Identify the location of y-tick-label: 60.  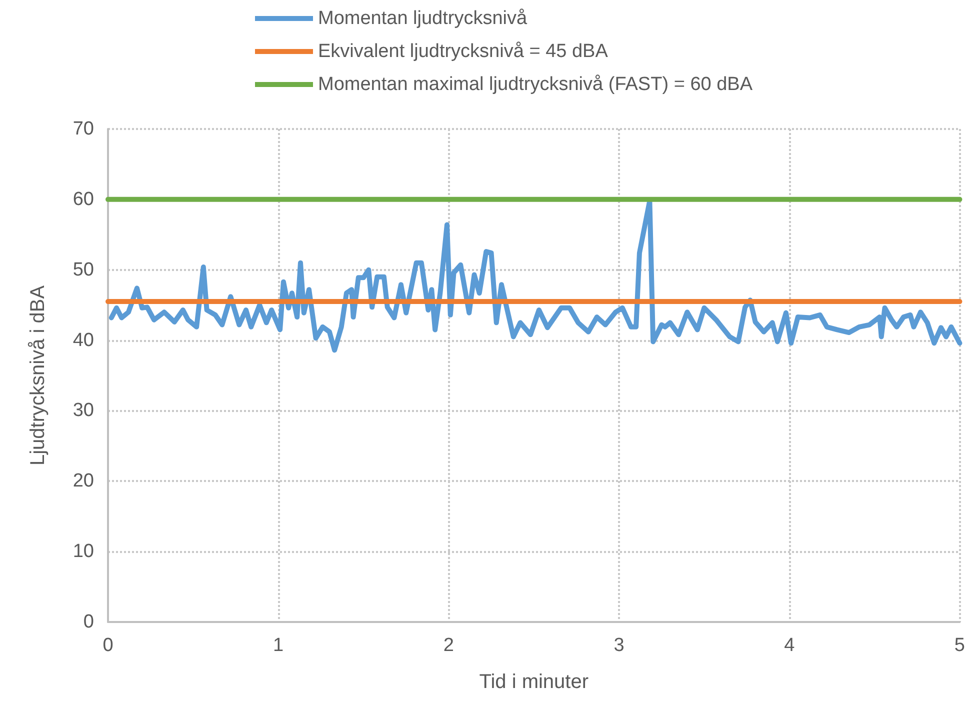
(83, 199).